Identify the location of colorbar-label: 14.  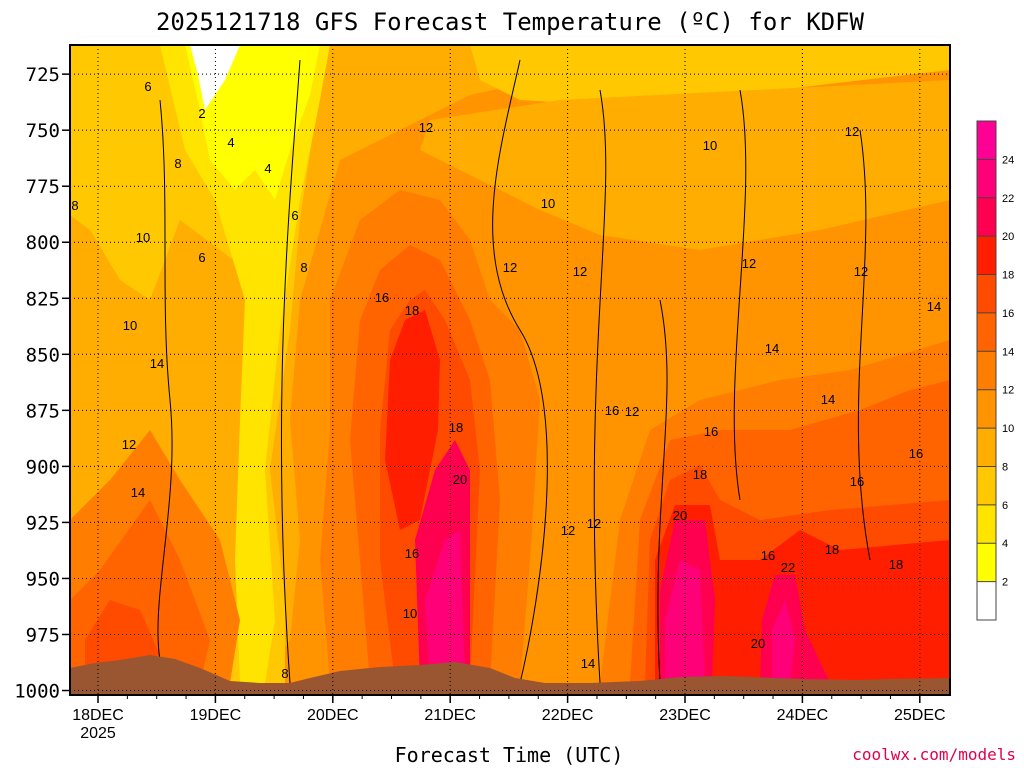
(1008, 352).